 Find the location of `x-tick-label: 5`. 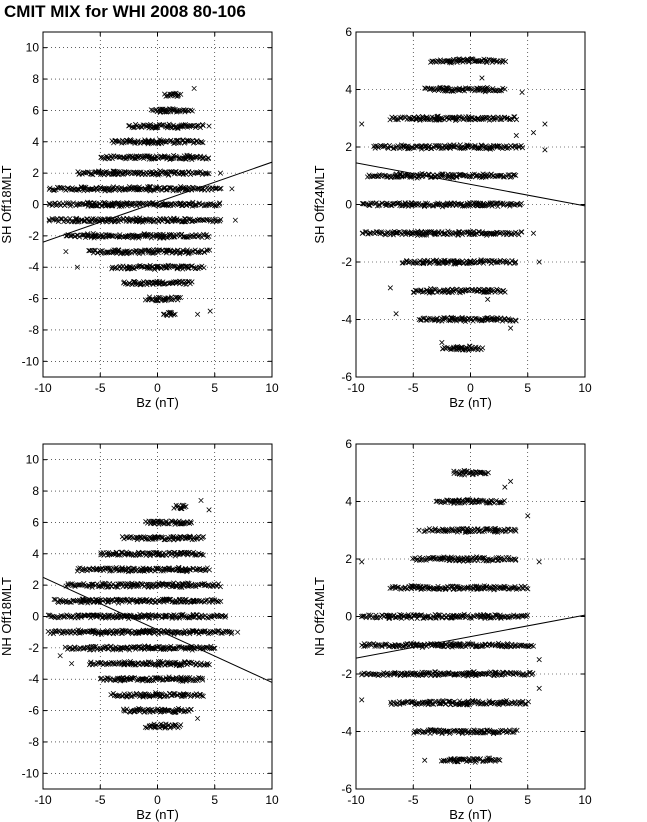

x-tick-label: 5 is located at coordinates (527, 800).